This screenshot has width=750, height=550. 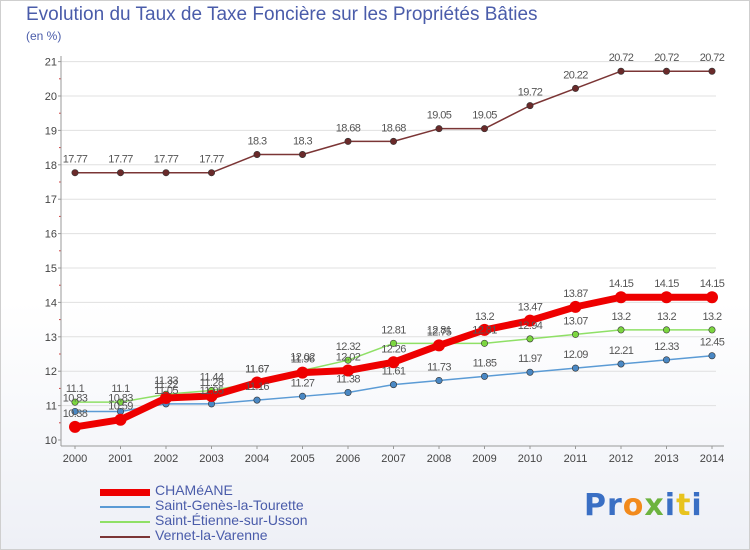 I want to click on data-label: 12.21, so click(x=621, y=351).